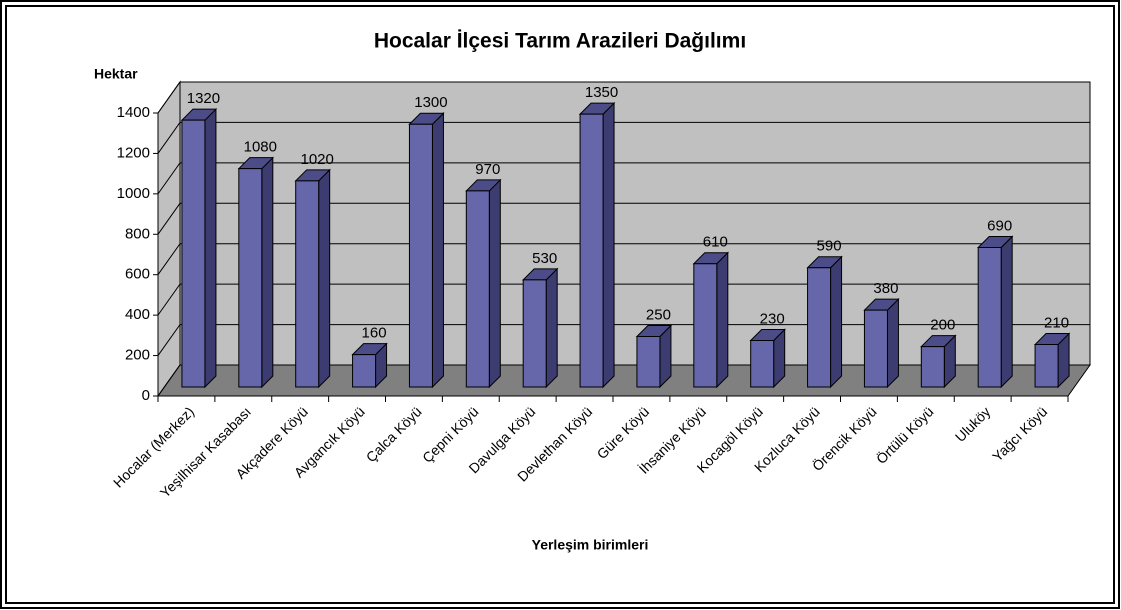 The height and width of the screenshot is (610, 1121). Describe the element at coordinates (133, 112) in the screenshot. I see `y-tick-label: 1400` at that location.